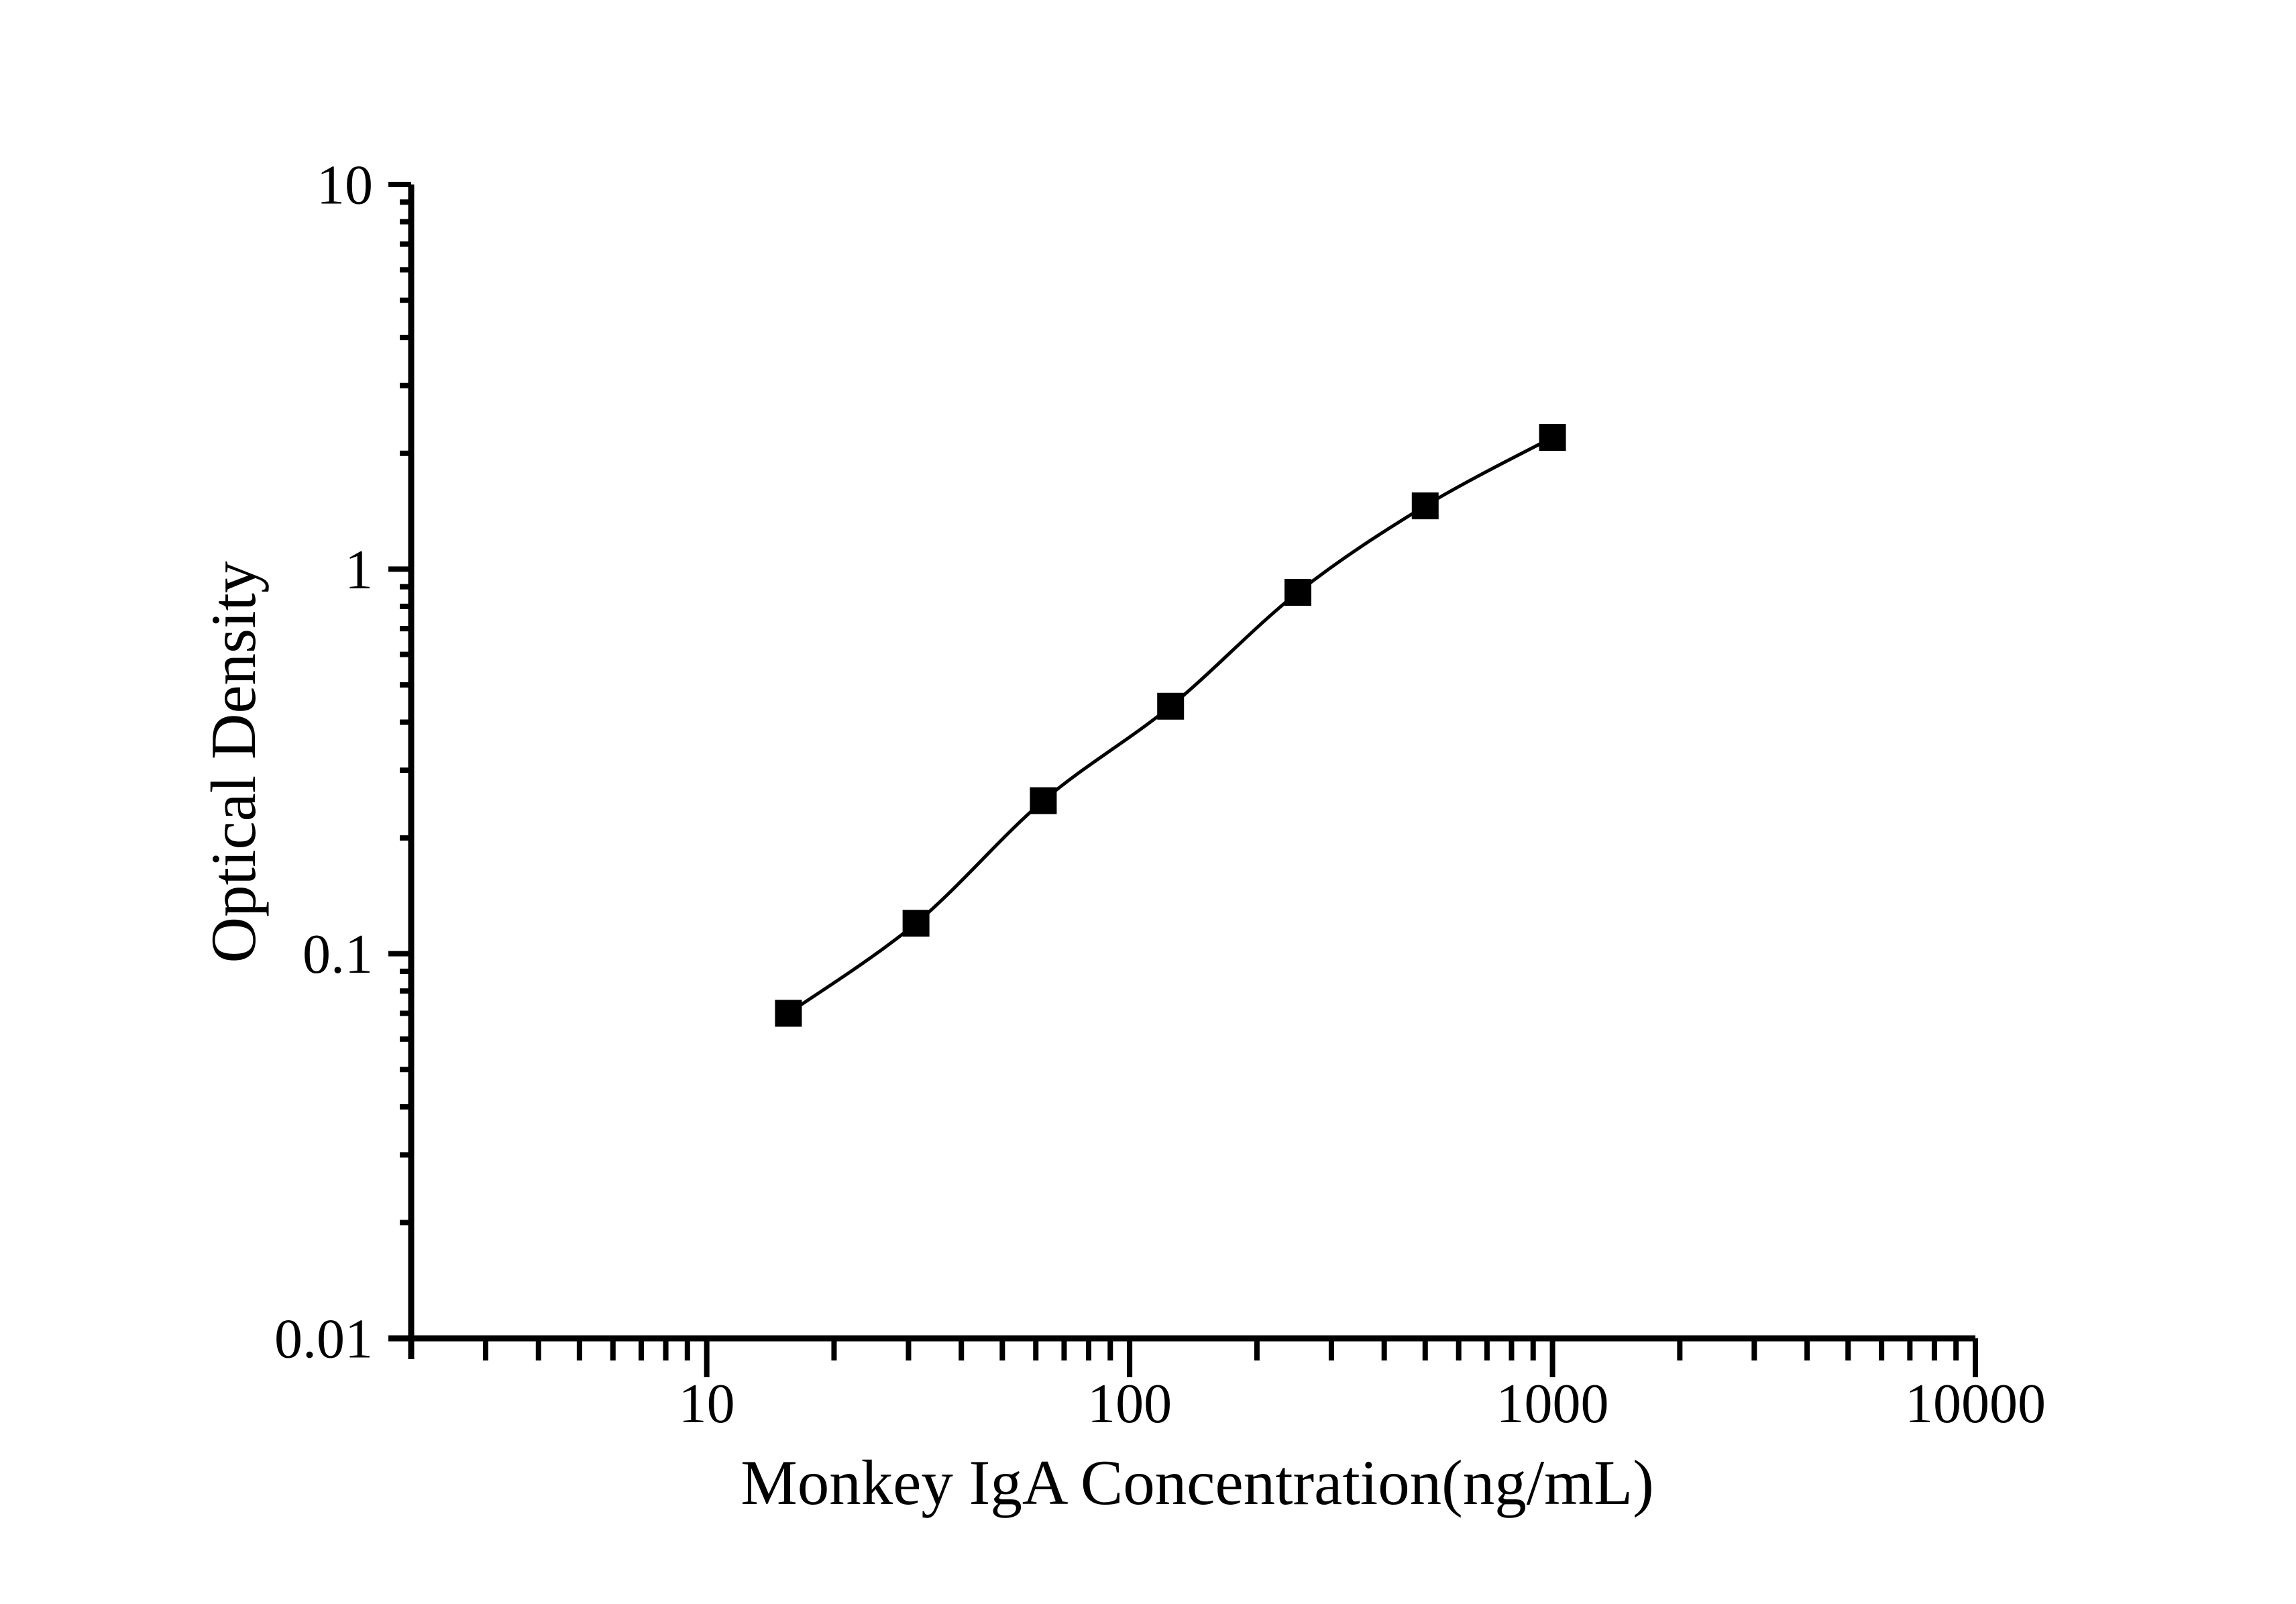  What do you see at coordinates (1197, 1482) in the screenshot?
I see `x-axis-title: Monkey IgA Concentration(ng/mL)` at bounding box center [1197, 1482].